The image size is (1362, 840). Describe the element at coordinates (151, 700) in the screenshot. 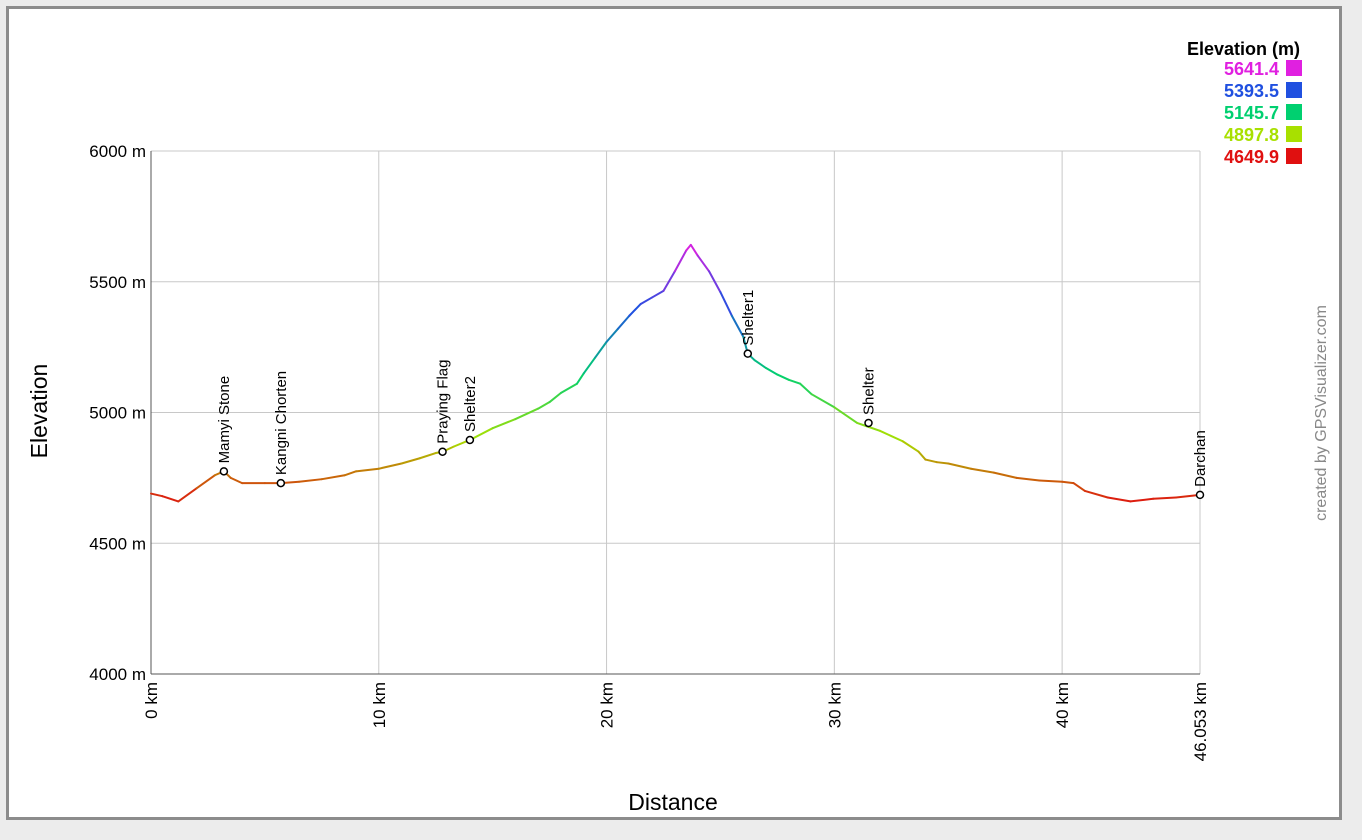

I see `x-tick-label-0: 0 km` at that location.